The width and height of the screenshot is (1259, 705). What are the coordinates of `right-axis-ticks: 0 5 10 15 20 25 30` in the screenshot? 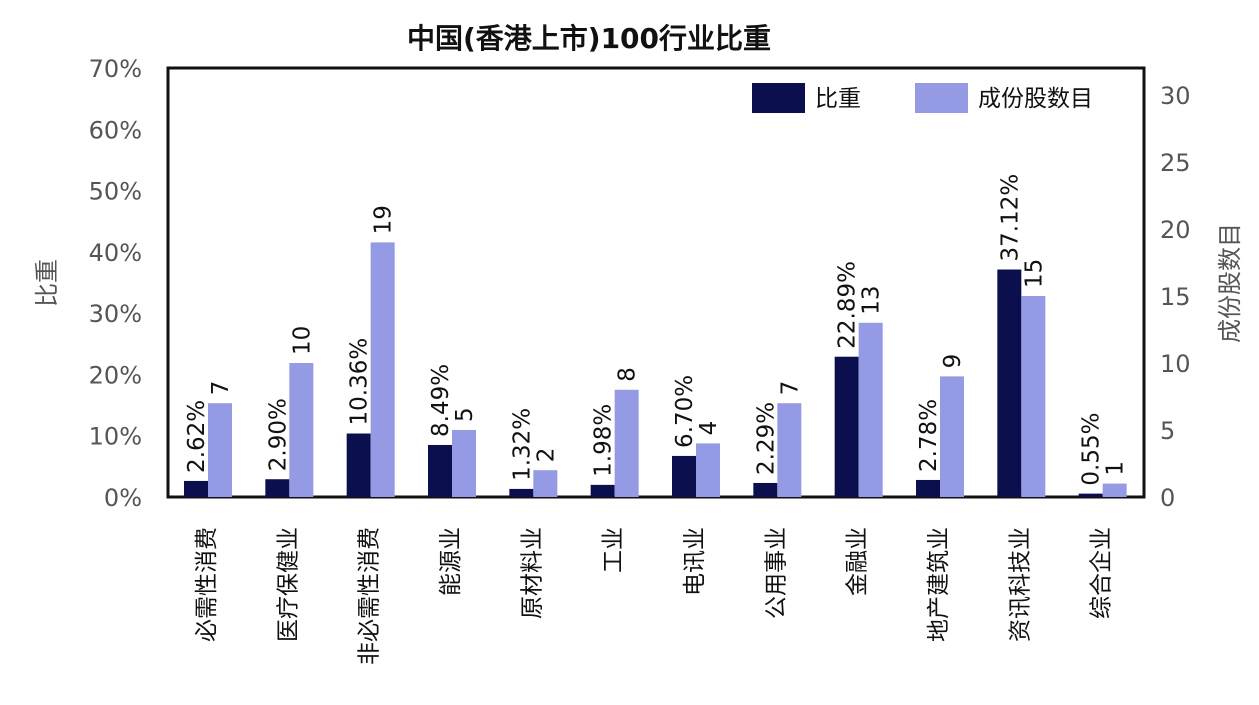 It's located at (1175, 297).